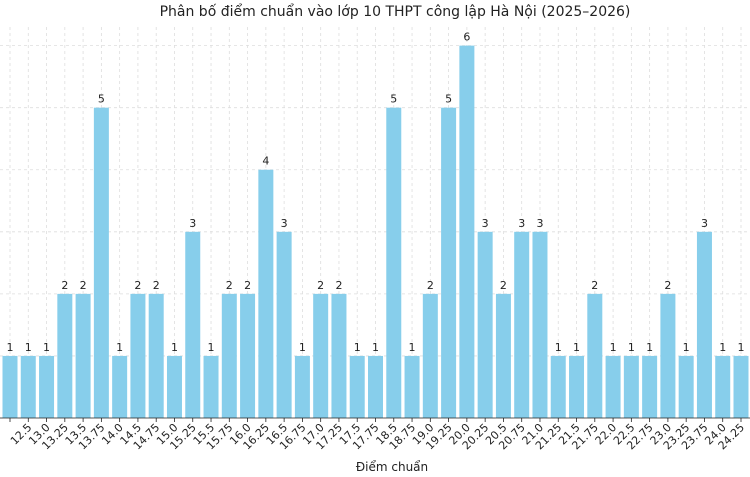  Describe the element at coordinates (466, 37) in the screenshot. I see `value-label: 6` at that location.